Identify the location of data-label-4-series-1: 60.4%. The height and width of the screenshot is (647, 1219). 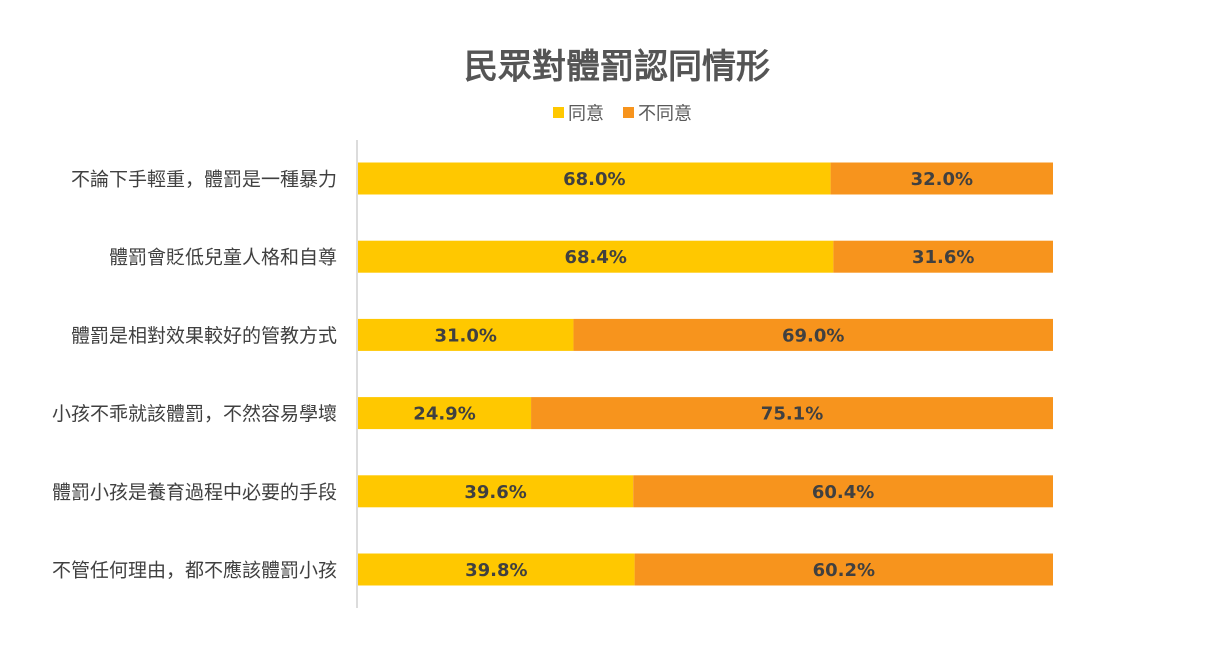
(843, 492).